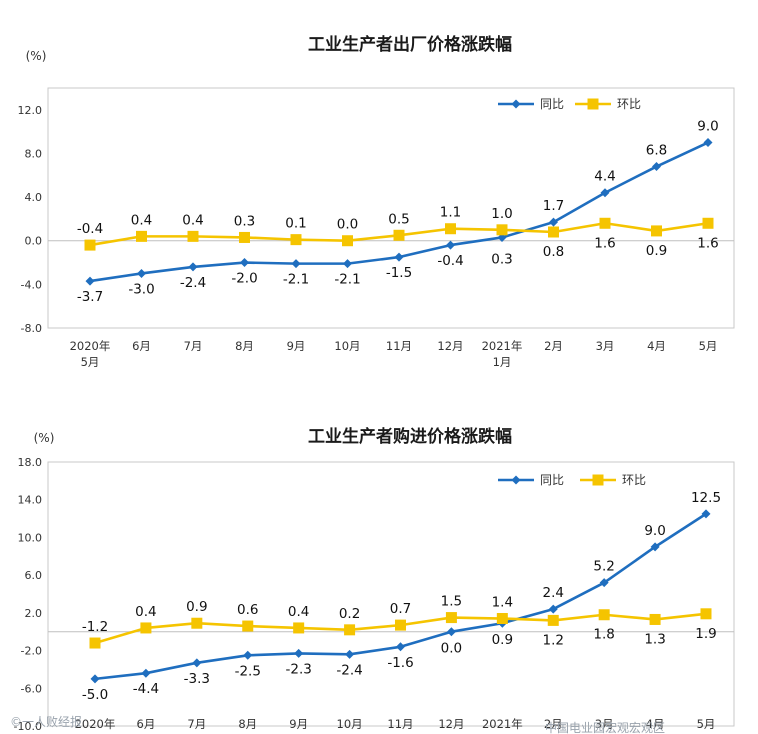 Image resolution: width=758 pixels, height=734 pixels. I want to click on y-tick-label: 2.0, so click(34, 613).